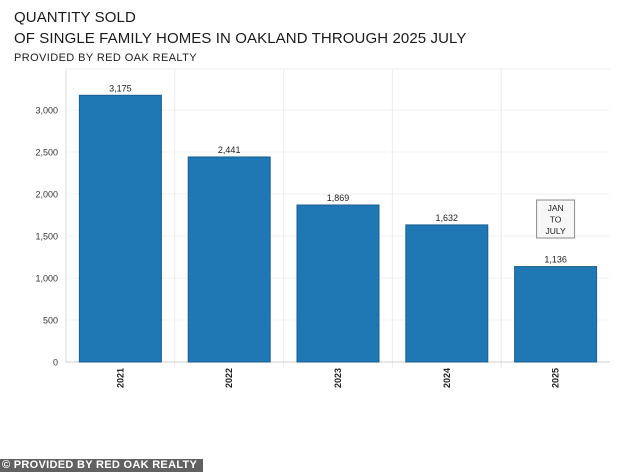 The height and width of the screenshot is (472, 621). Describe the element at coordinates (46, 153) in the screenshot. I see `y-tick-label: 2,500` at that location.